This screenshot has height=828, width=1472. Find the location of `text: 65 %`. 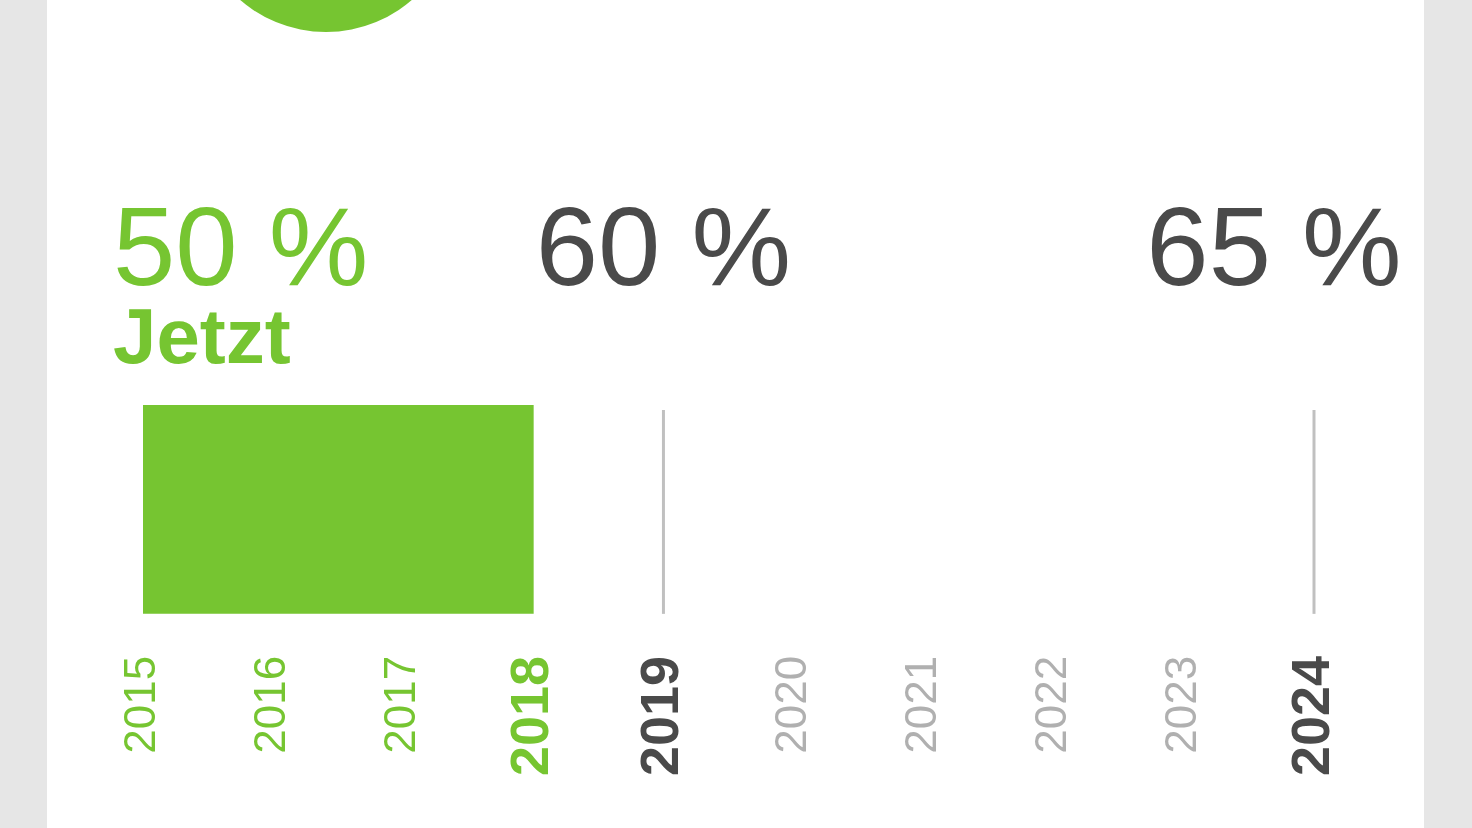

text: 65 % is located at coordinates (1274, 246).